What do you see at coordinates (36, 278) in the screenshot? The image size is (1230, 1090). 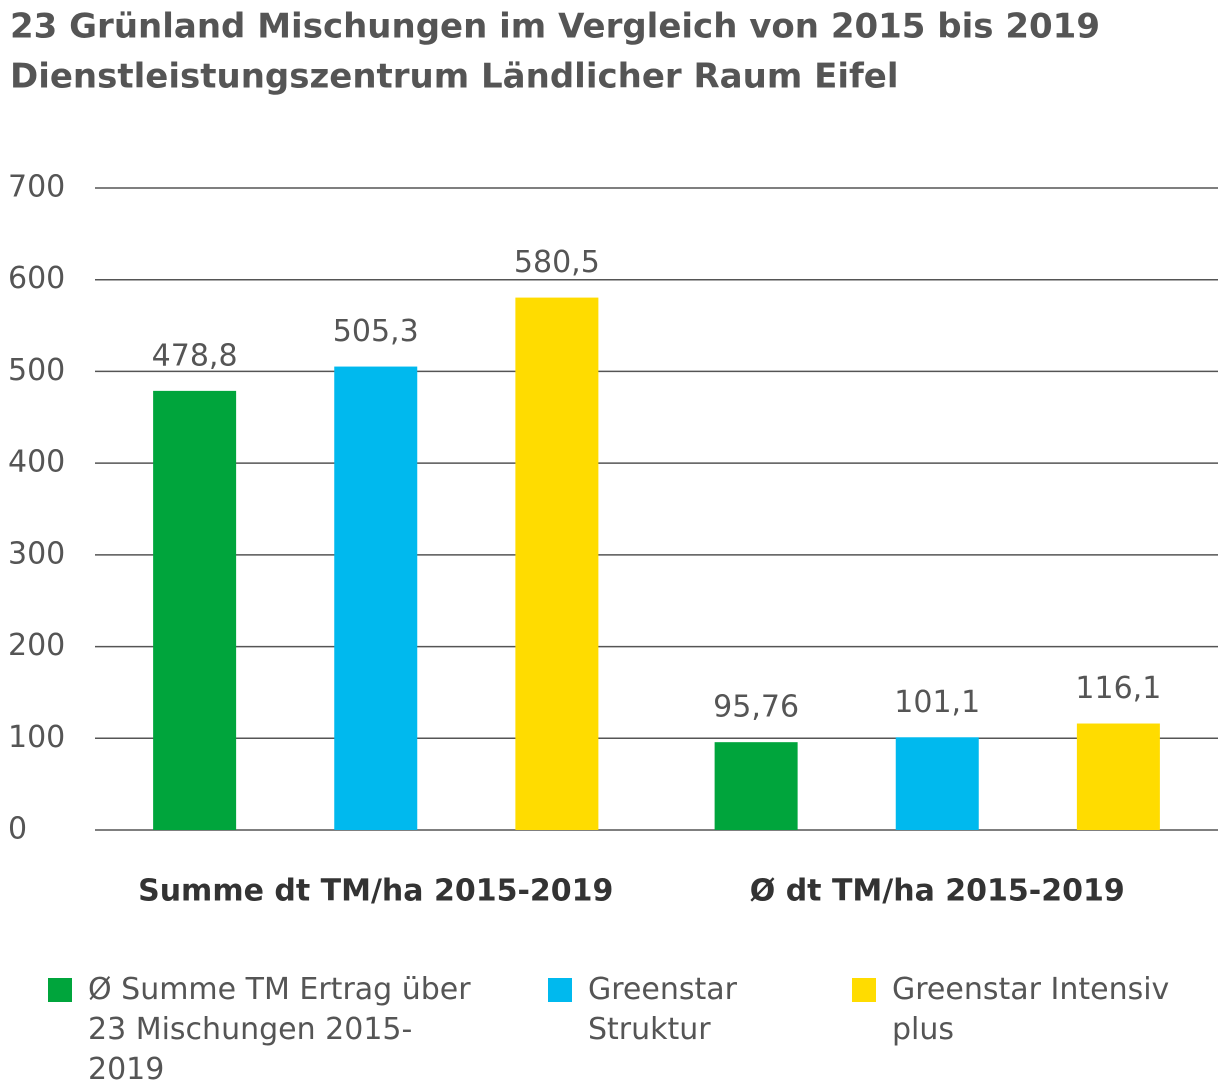 I see `y-tick-label: 600` at bounding box center [36, 278].